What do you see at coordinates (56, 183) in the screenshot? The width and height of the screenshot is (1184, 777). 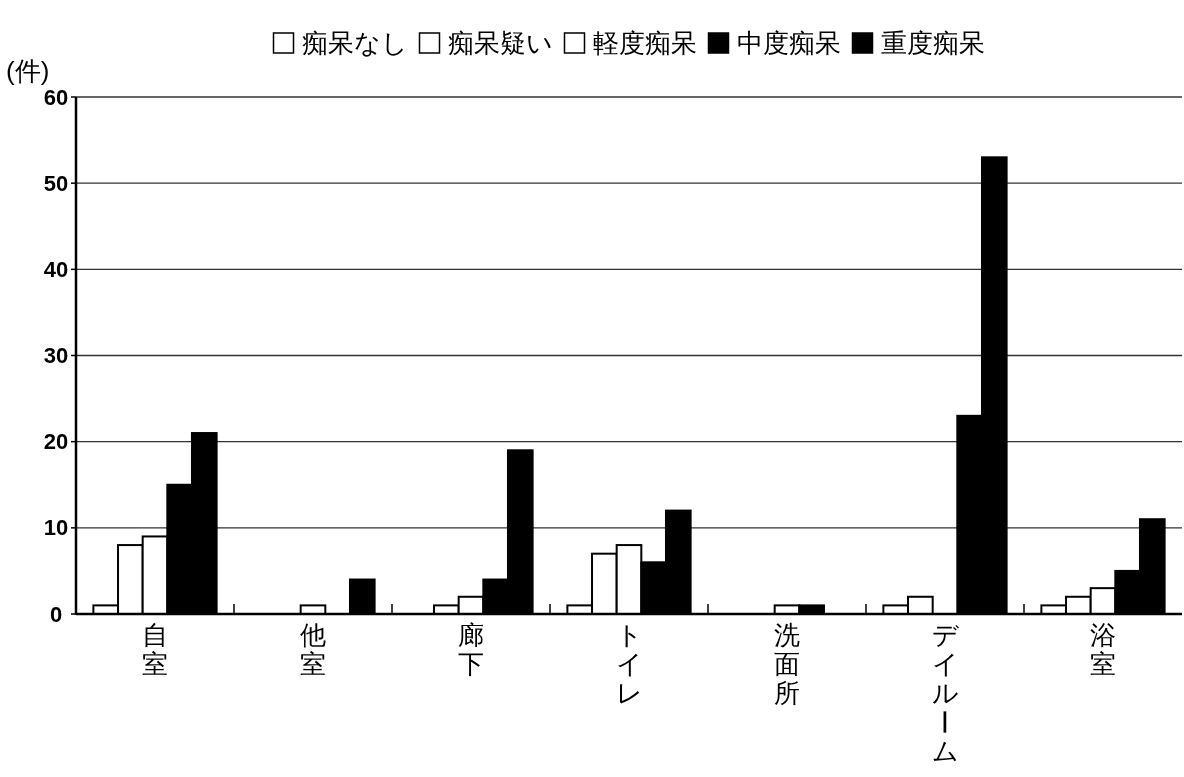 I see `y-tick-label: 50` at bounding box center [56, 183].